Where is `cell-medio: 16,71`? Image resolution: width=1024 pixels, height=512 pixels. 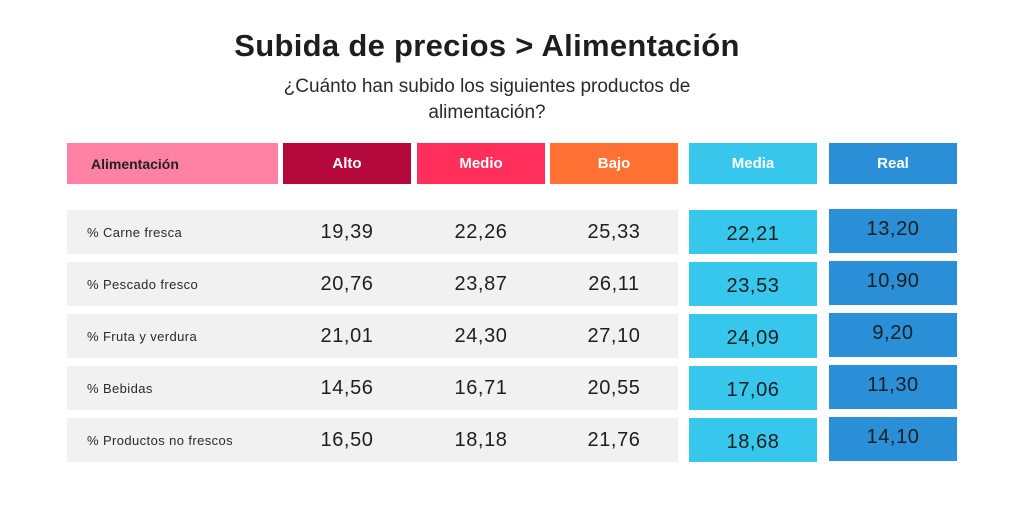 cell-medio: 16,71 is located at coordinates (481, 387).